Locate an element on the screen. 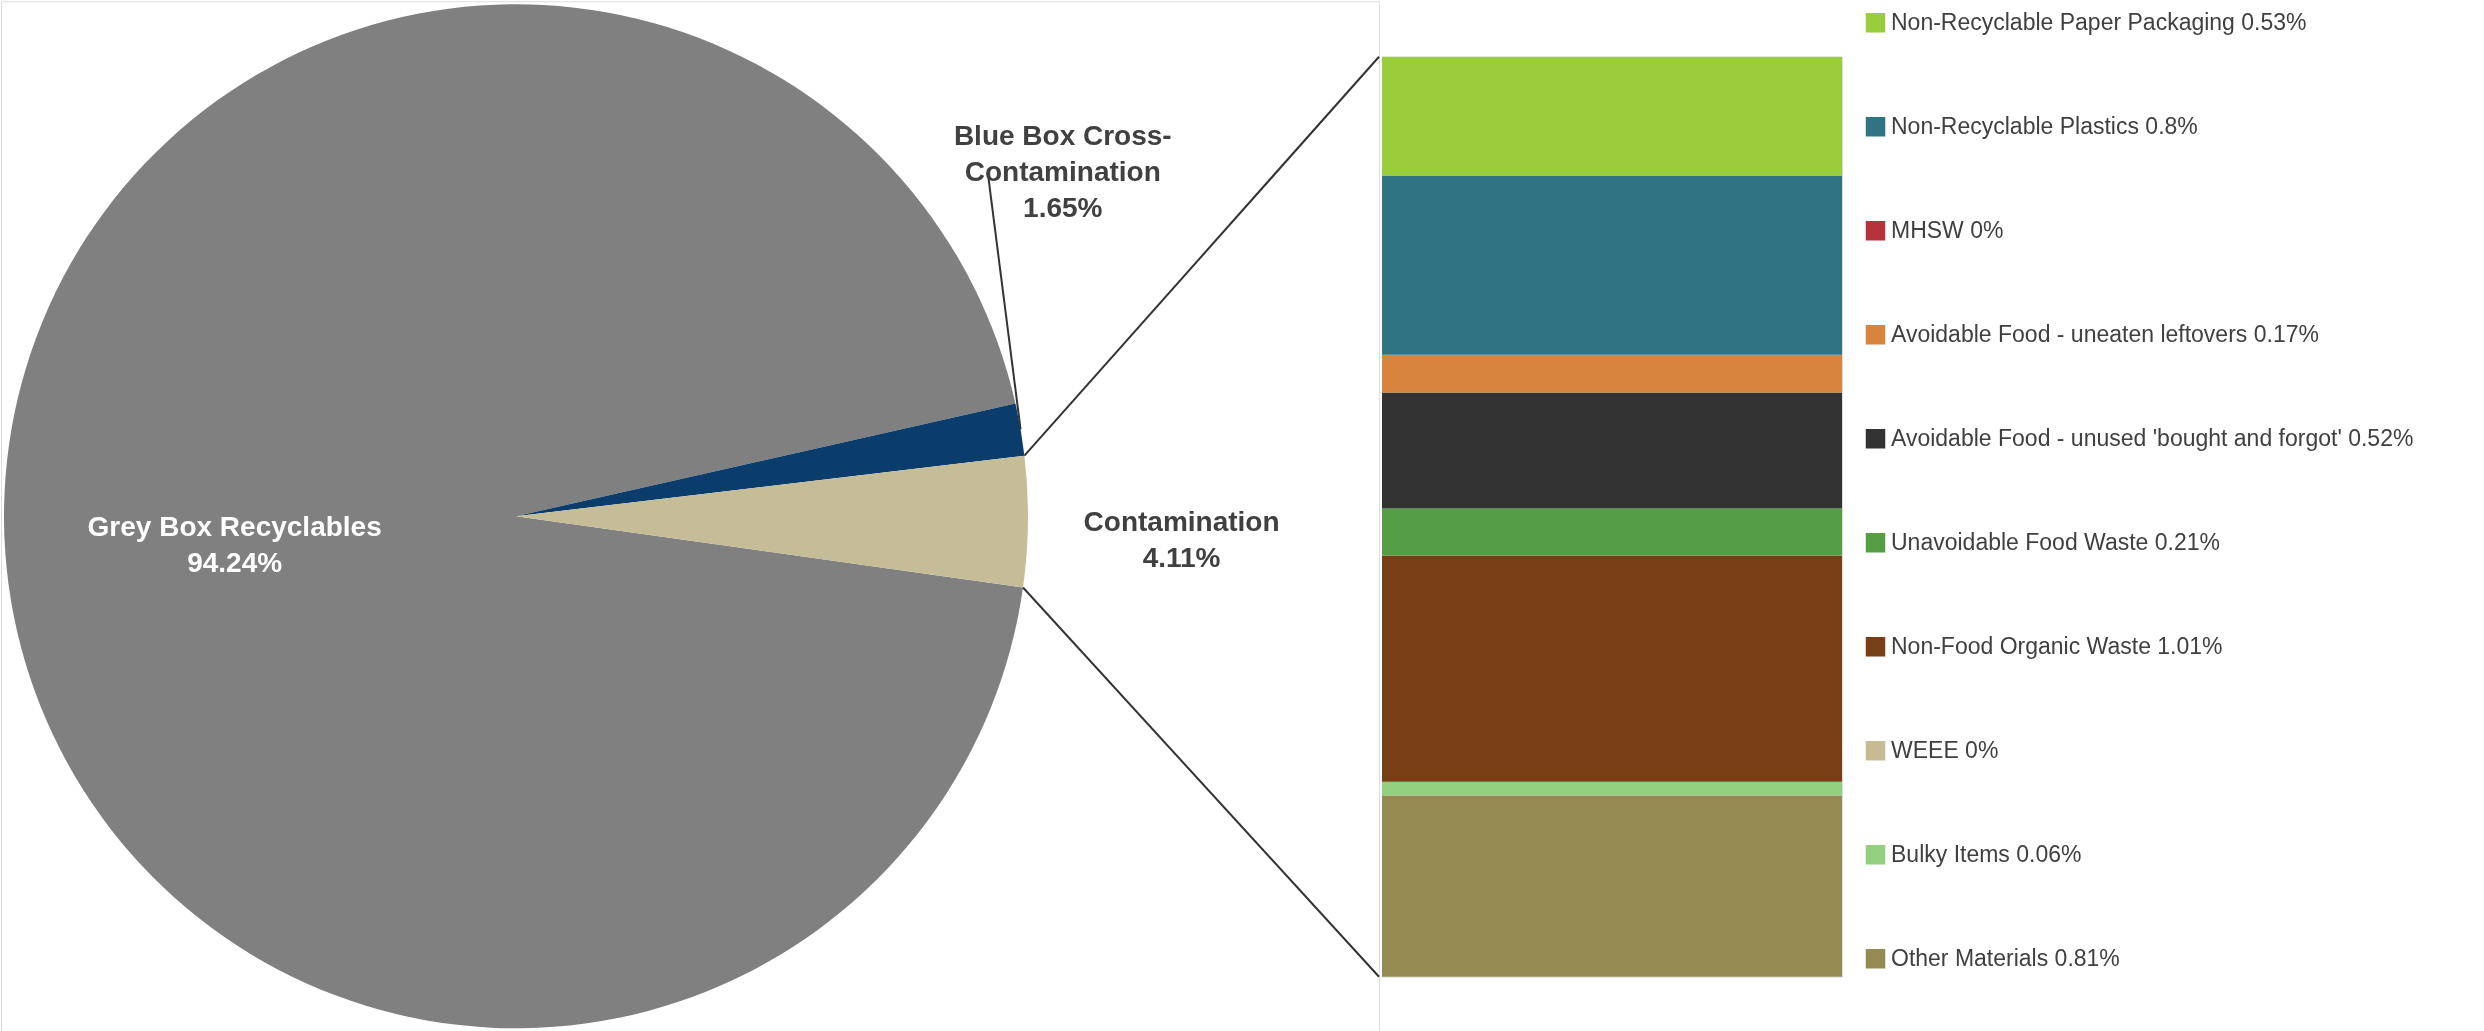  data-label: 4.11% is located at coordinates (1181, 558).